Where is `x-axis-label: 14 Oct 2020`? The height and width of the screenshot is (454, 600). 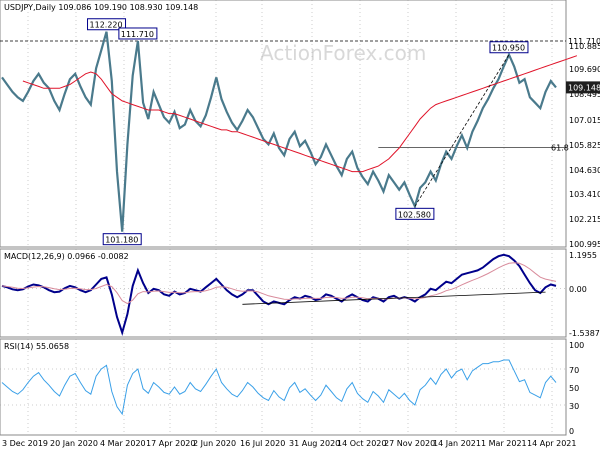 x-axis-label: 14 Oct 2020 is located at coordinates (361, 443).